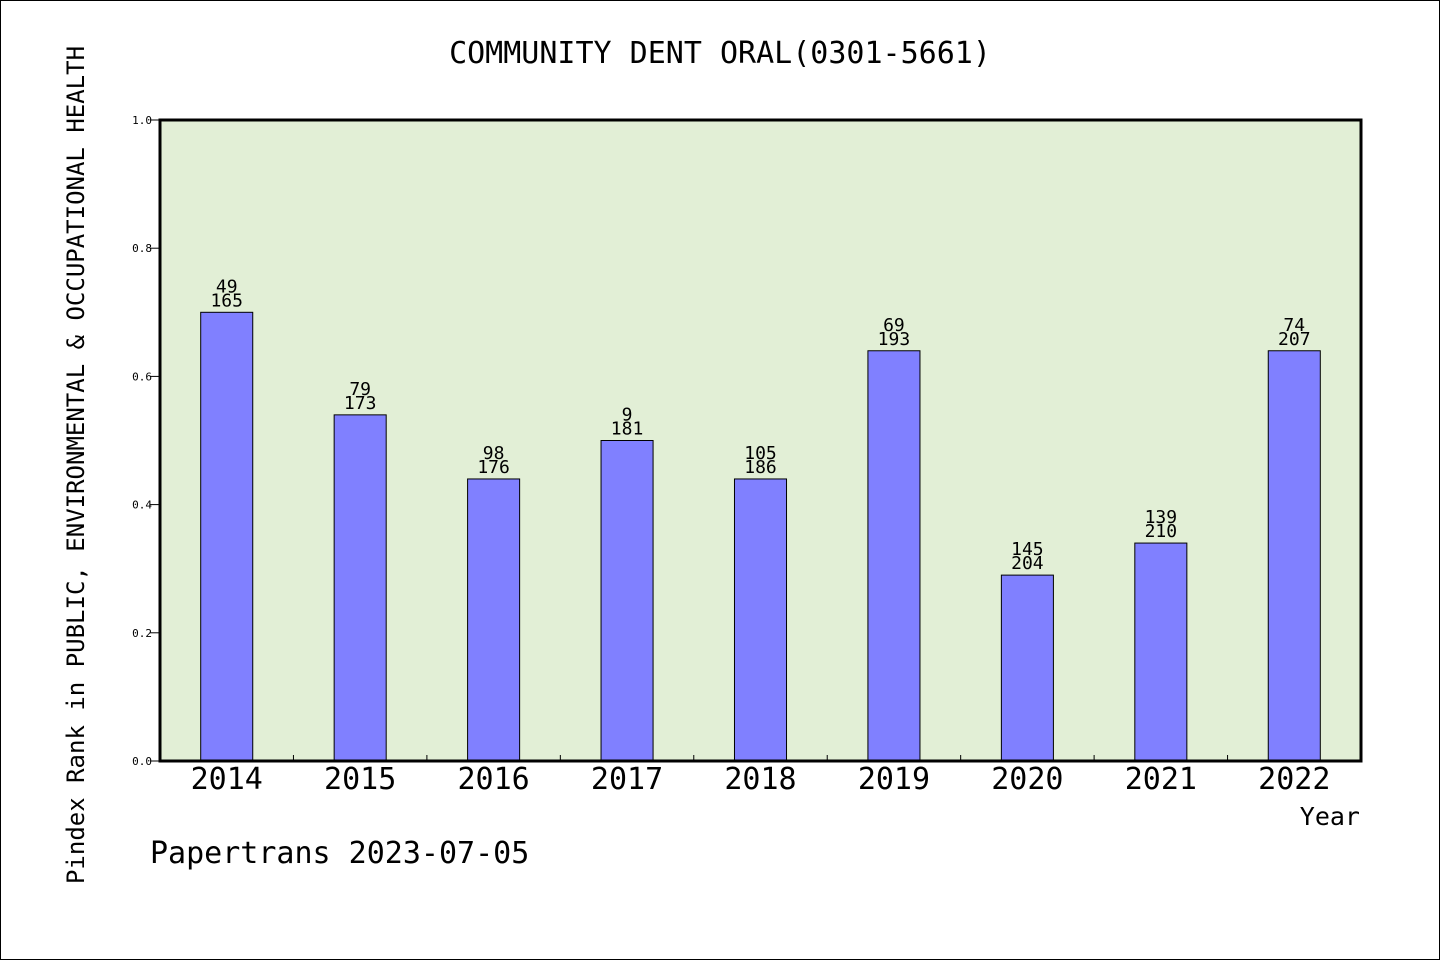  Describe the element at coordinates (494, 453) in the screenshot. I see `bar-rank-label: 98` at that location.